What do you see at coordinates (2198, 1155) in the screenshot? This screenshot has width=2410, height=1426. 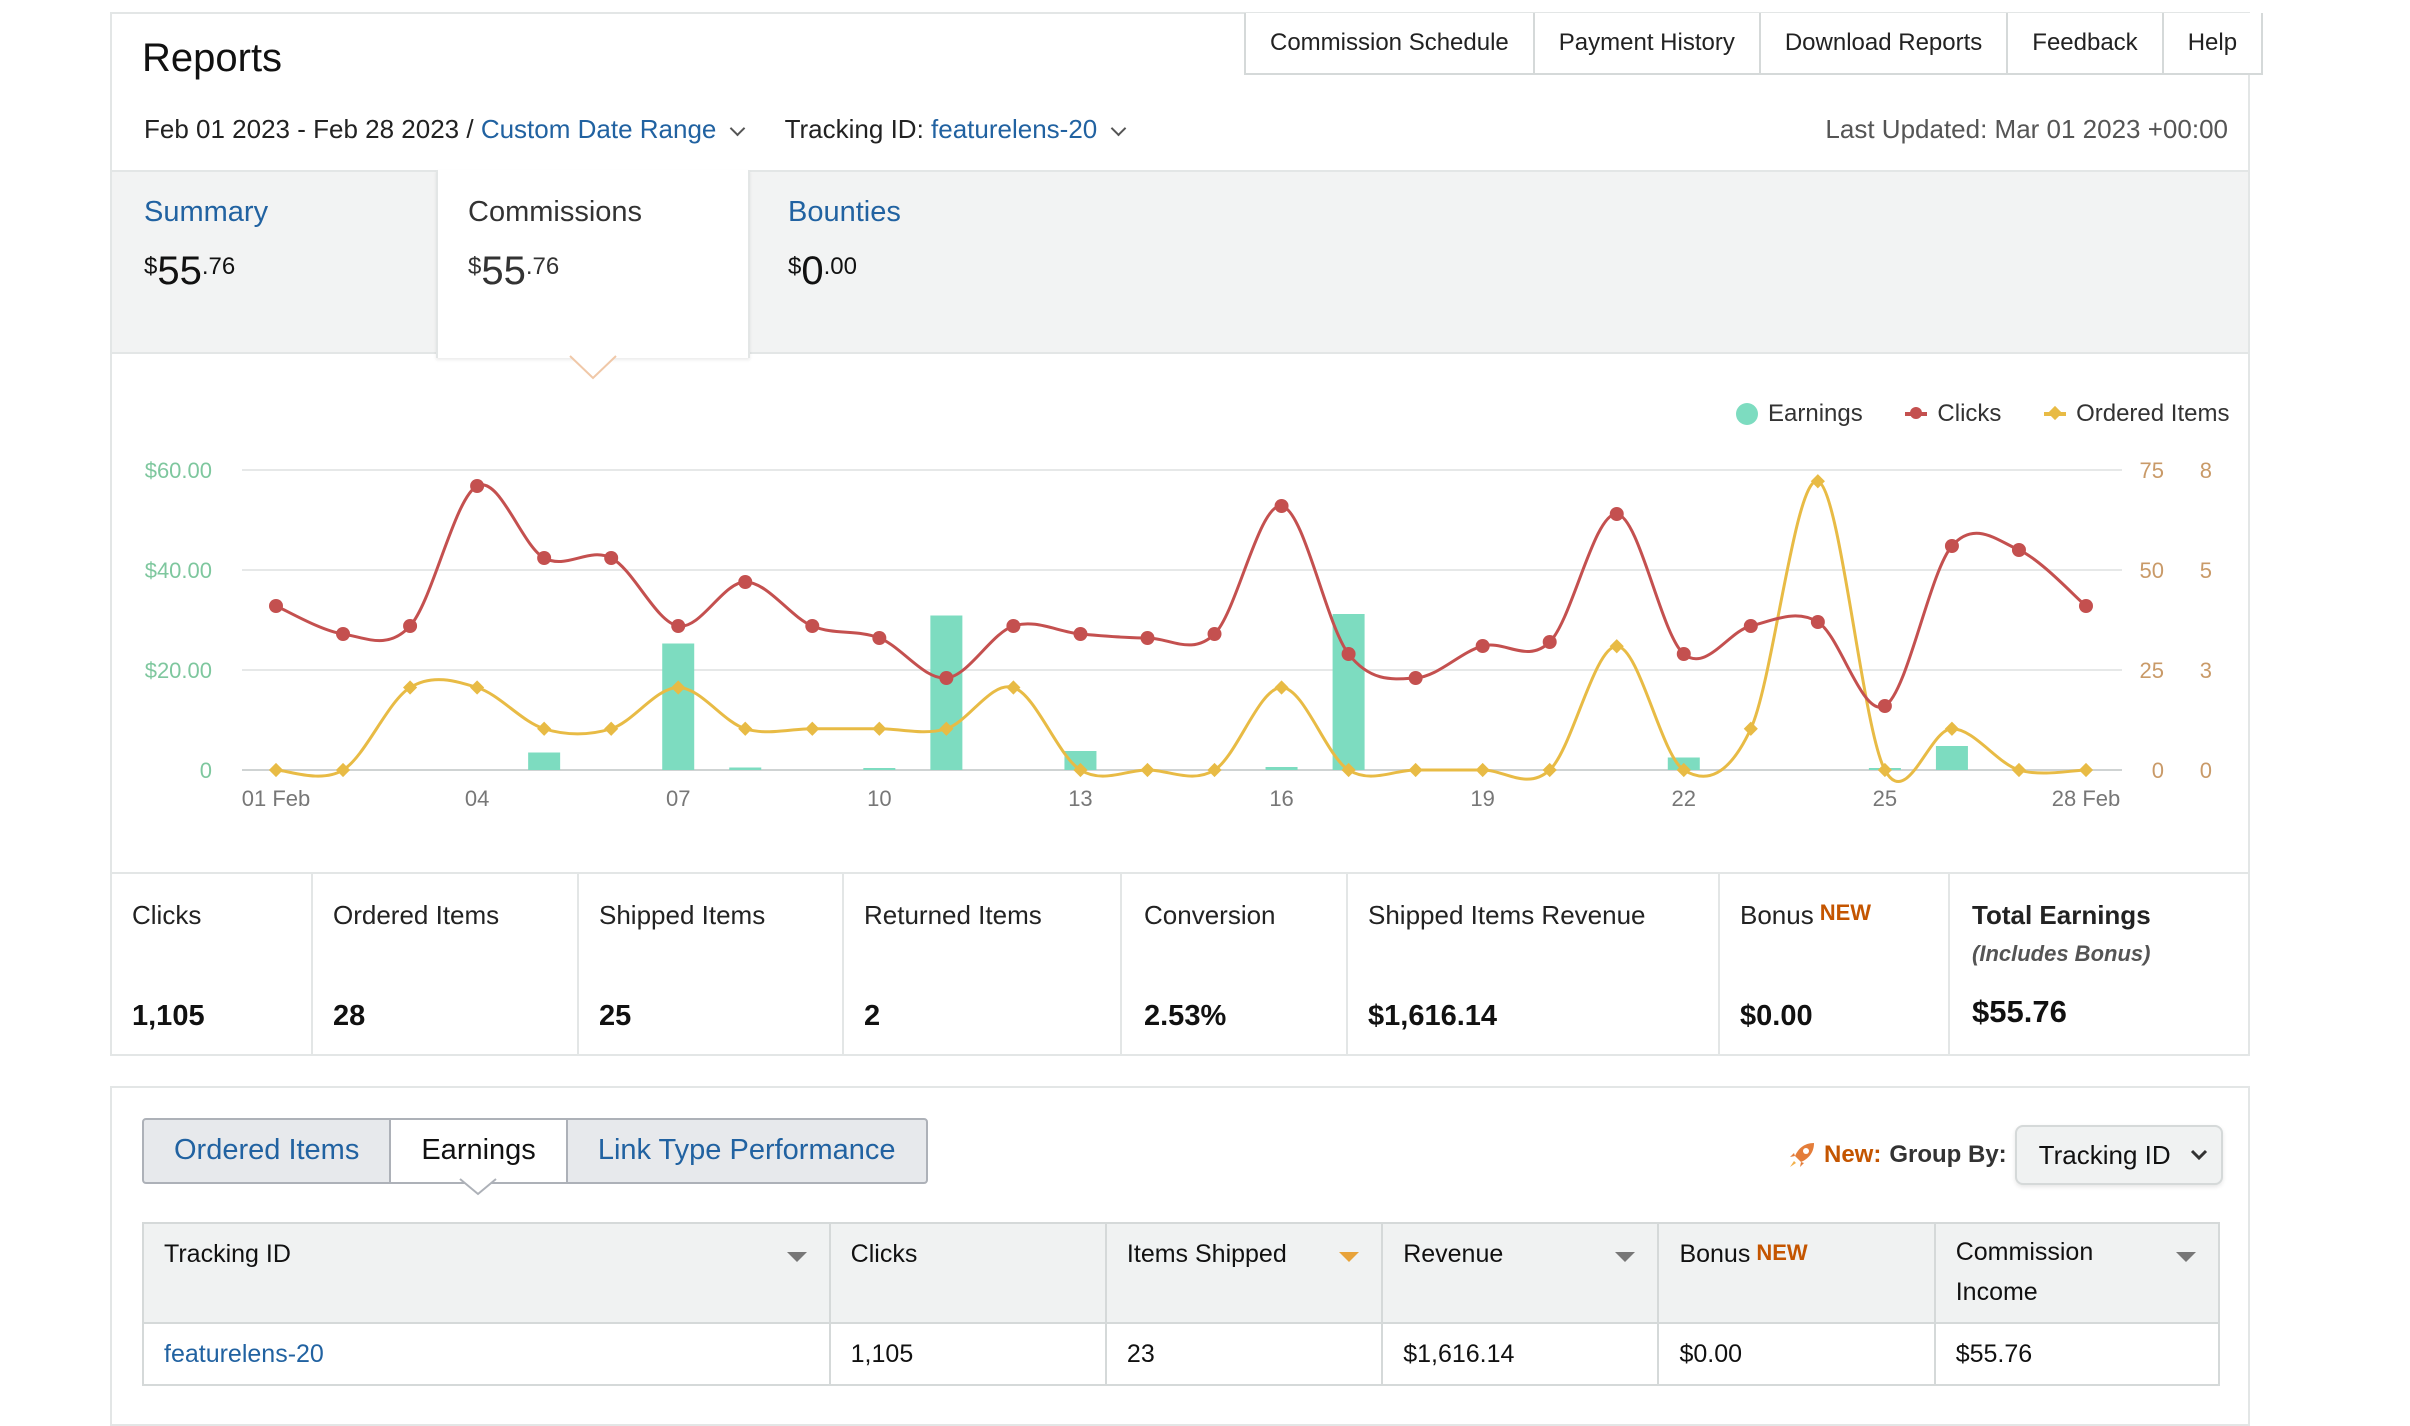 I see `chevron-down-icon` at bounding box center [2198, 1155].